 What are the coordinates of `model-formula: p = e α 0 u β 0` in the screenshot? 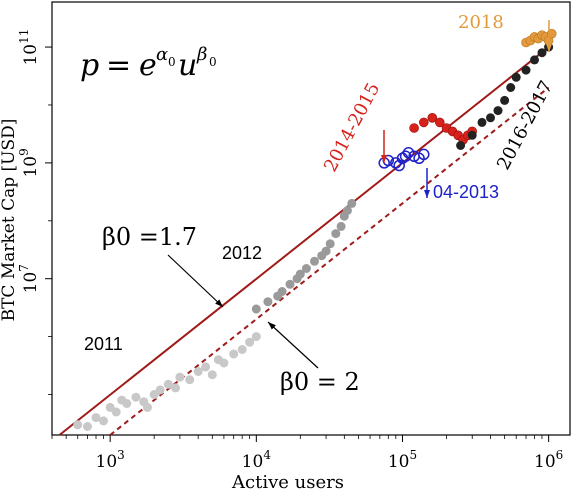 It's located at (148, 63).